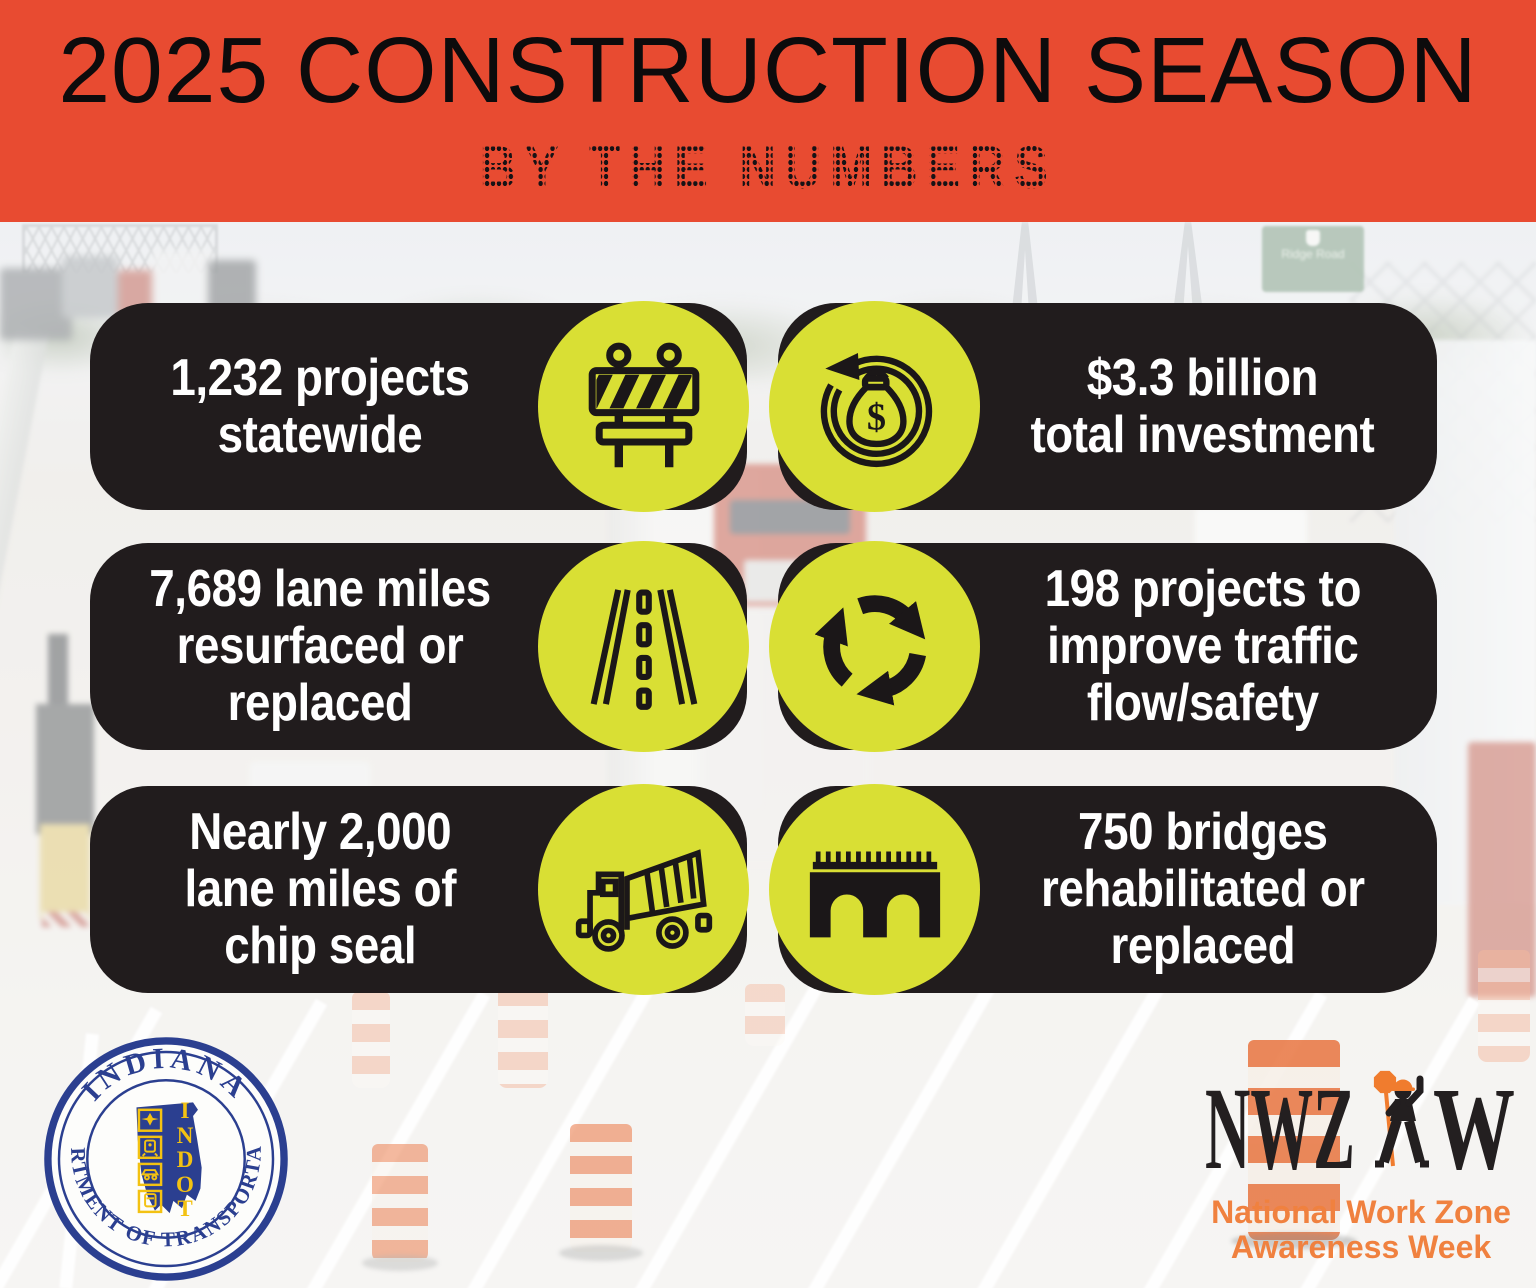 This screenshot has height=1288, width=1536. Describe the element at coordinates (320, 889) in the screenshot. I see `stat-label: Nearly 2,000 lane miles of chip seal` at that location.